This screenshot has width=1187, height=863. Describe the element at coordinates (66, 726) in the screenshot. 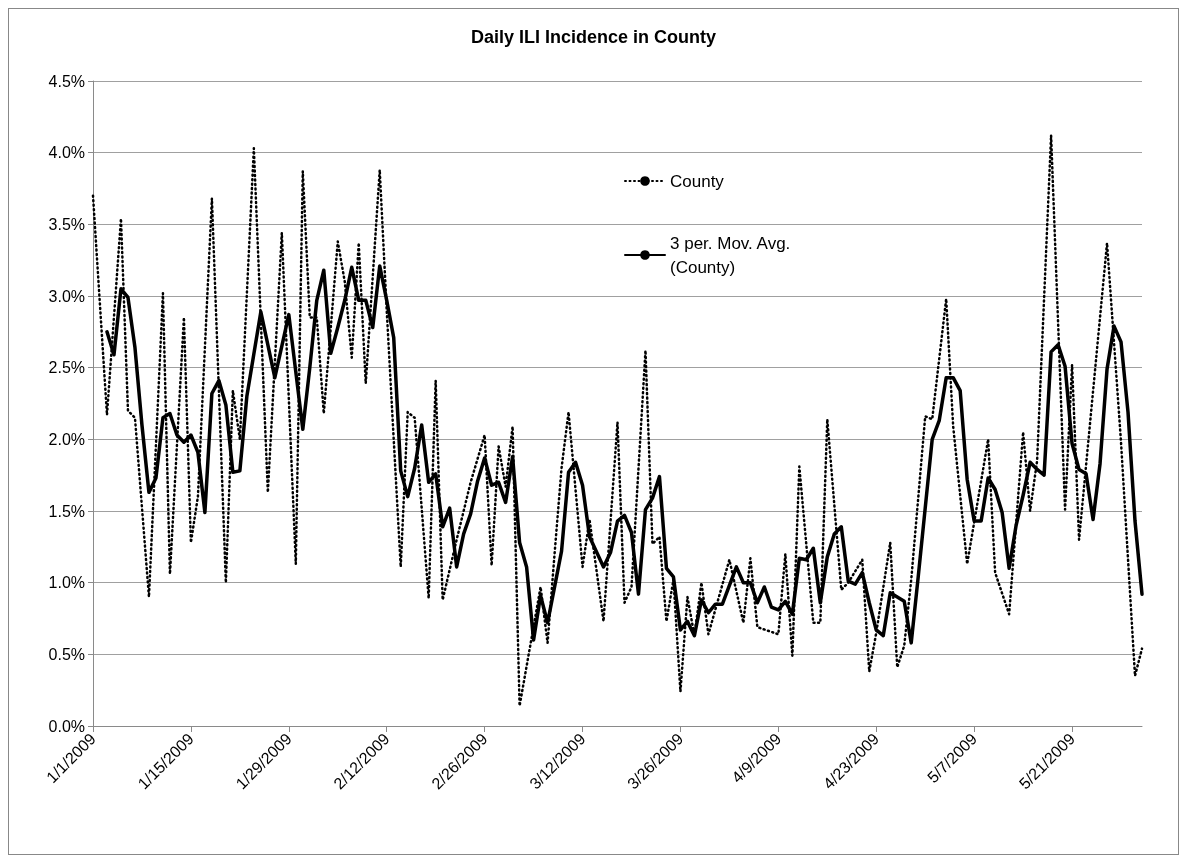

I see `y-tick-label: 0.0%` at that location.